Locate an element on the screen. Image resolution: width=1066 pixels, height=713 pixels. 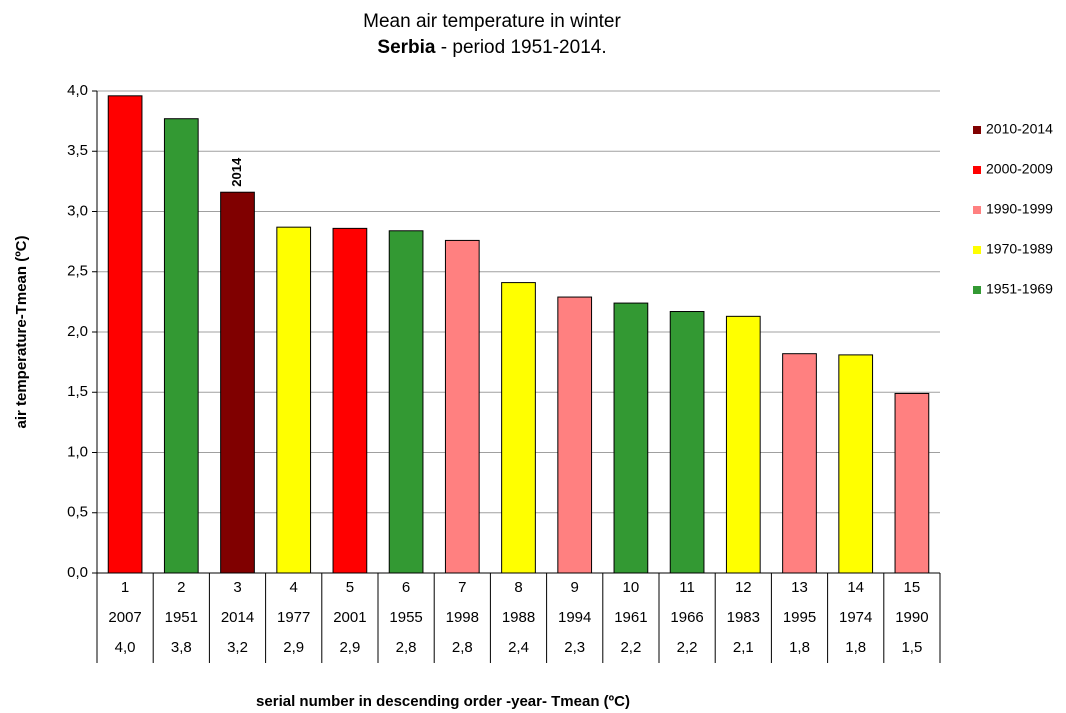
chart-subtitle: Serbia - period 1951-2014. is located at coordinates (491, 47).